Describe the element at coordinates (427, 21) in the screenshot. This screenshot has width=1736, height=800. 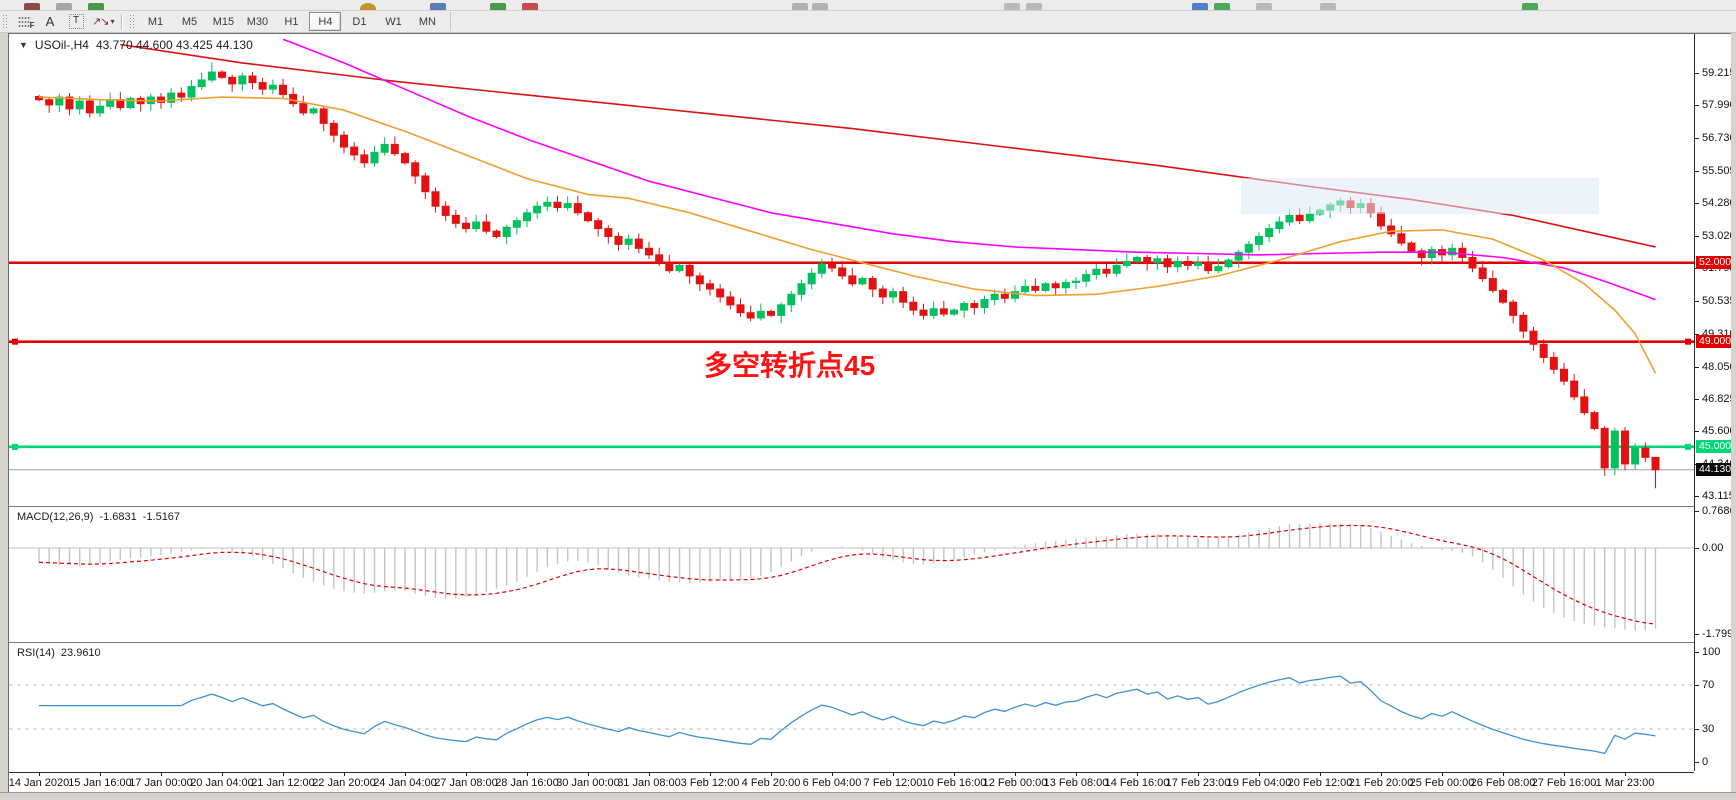
I see `timeframe-mn: MN` at that location.